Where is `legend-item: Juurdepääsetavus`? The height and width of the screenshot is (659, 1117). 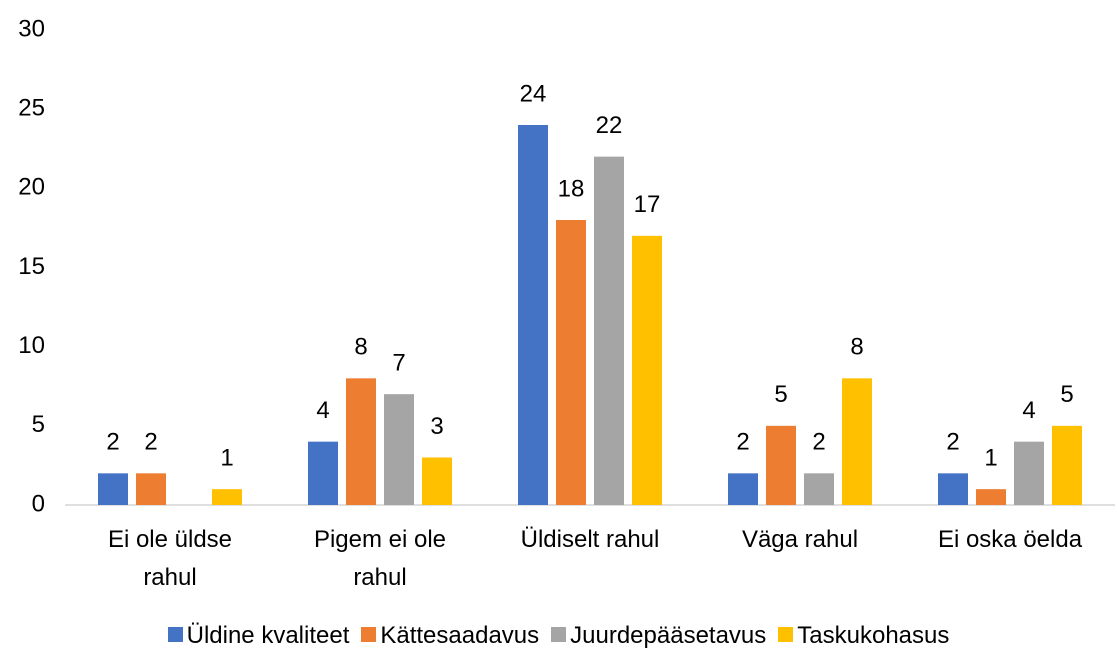 legend-item: Juurdepääsetavus is located at coordinates (658, 636).